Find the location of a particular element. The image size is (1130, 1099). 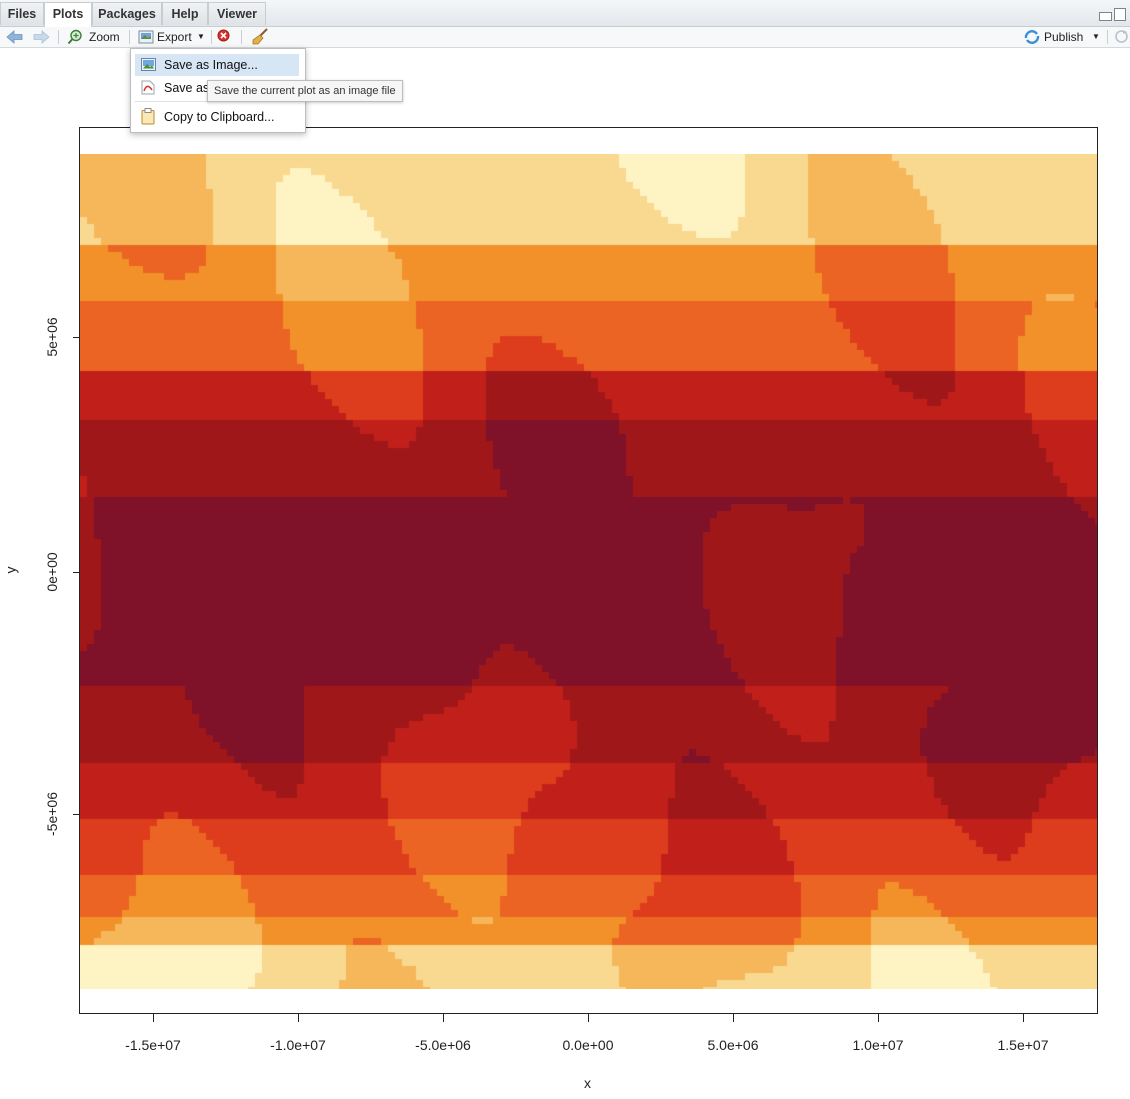

menu-item-save-as-pdf: Save as is located at coordinates (217, 88).